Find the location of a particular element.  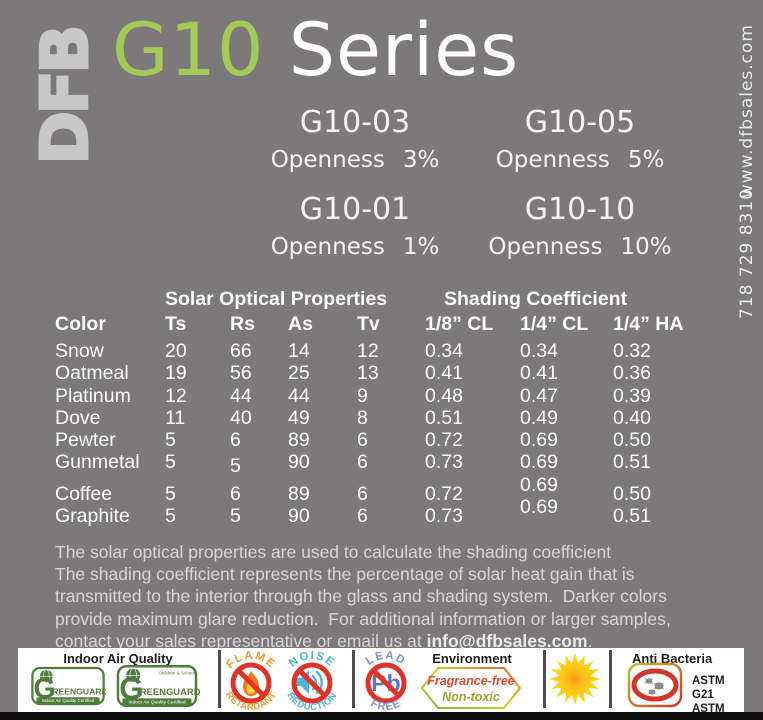

value-cell: 25 is located at coordinates (299, 373).